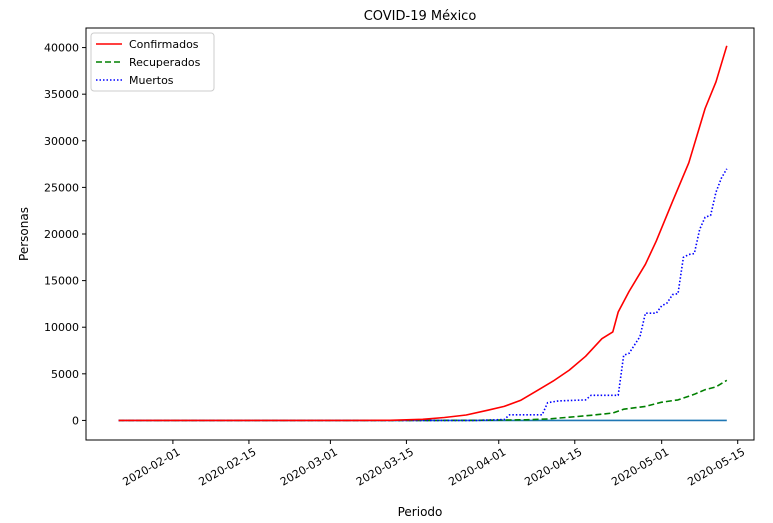 Image resolution: width=773 pixels, height=523 pixels. I want to click on y-tick-label: 5000, so click(65, 374).